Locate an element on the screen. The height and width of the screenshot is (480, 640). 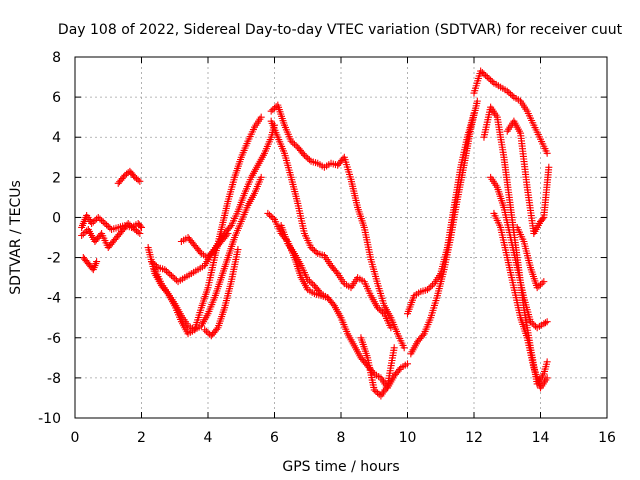
y-tick-label: 6 is located at coordinates (56, 98).